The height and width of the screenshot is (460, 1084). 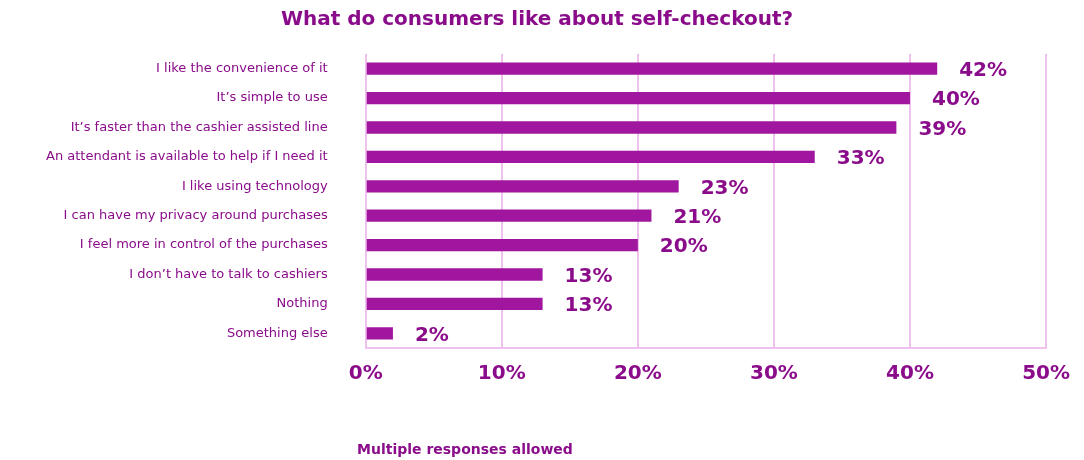 I want to click on data-label: 21%, so click(x=697, y=215).